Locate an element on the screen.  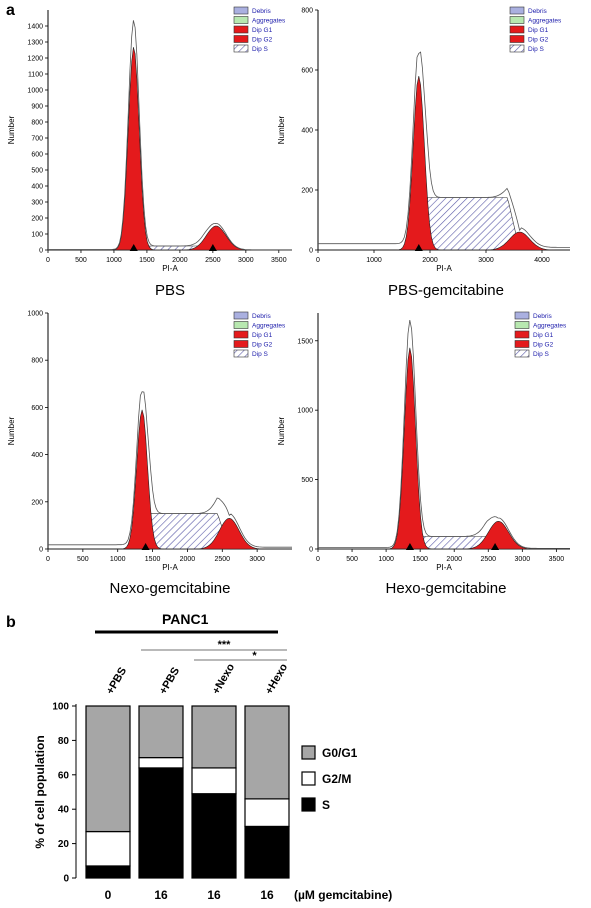
bar-x-unit-label: (µM gemcitabine) is located at coordinates (343, 895).